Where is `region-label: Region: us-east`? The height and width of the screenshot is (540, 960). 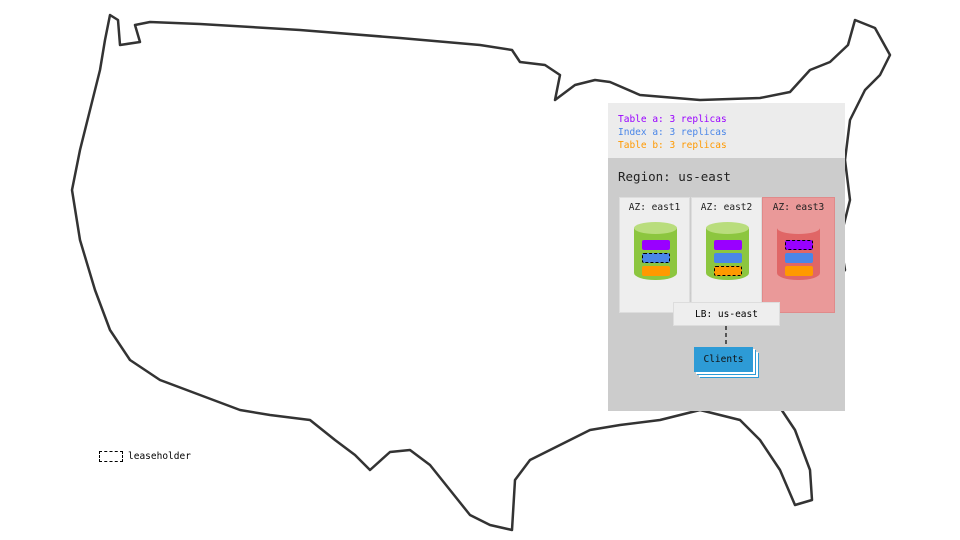 region-label: Region: us-east is located at coordinates (674, 176).